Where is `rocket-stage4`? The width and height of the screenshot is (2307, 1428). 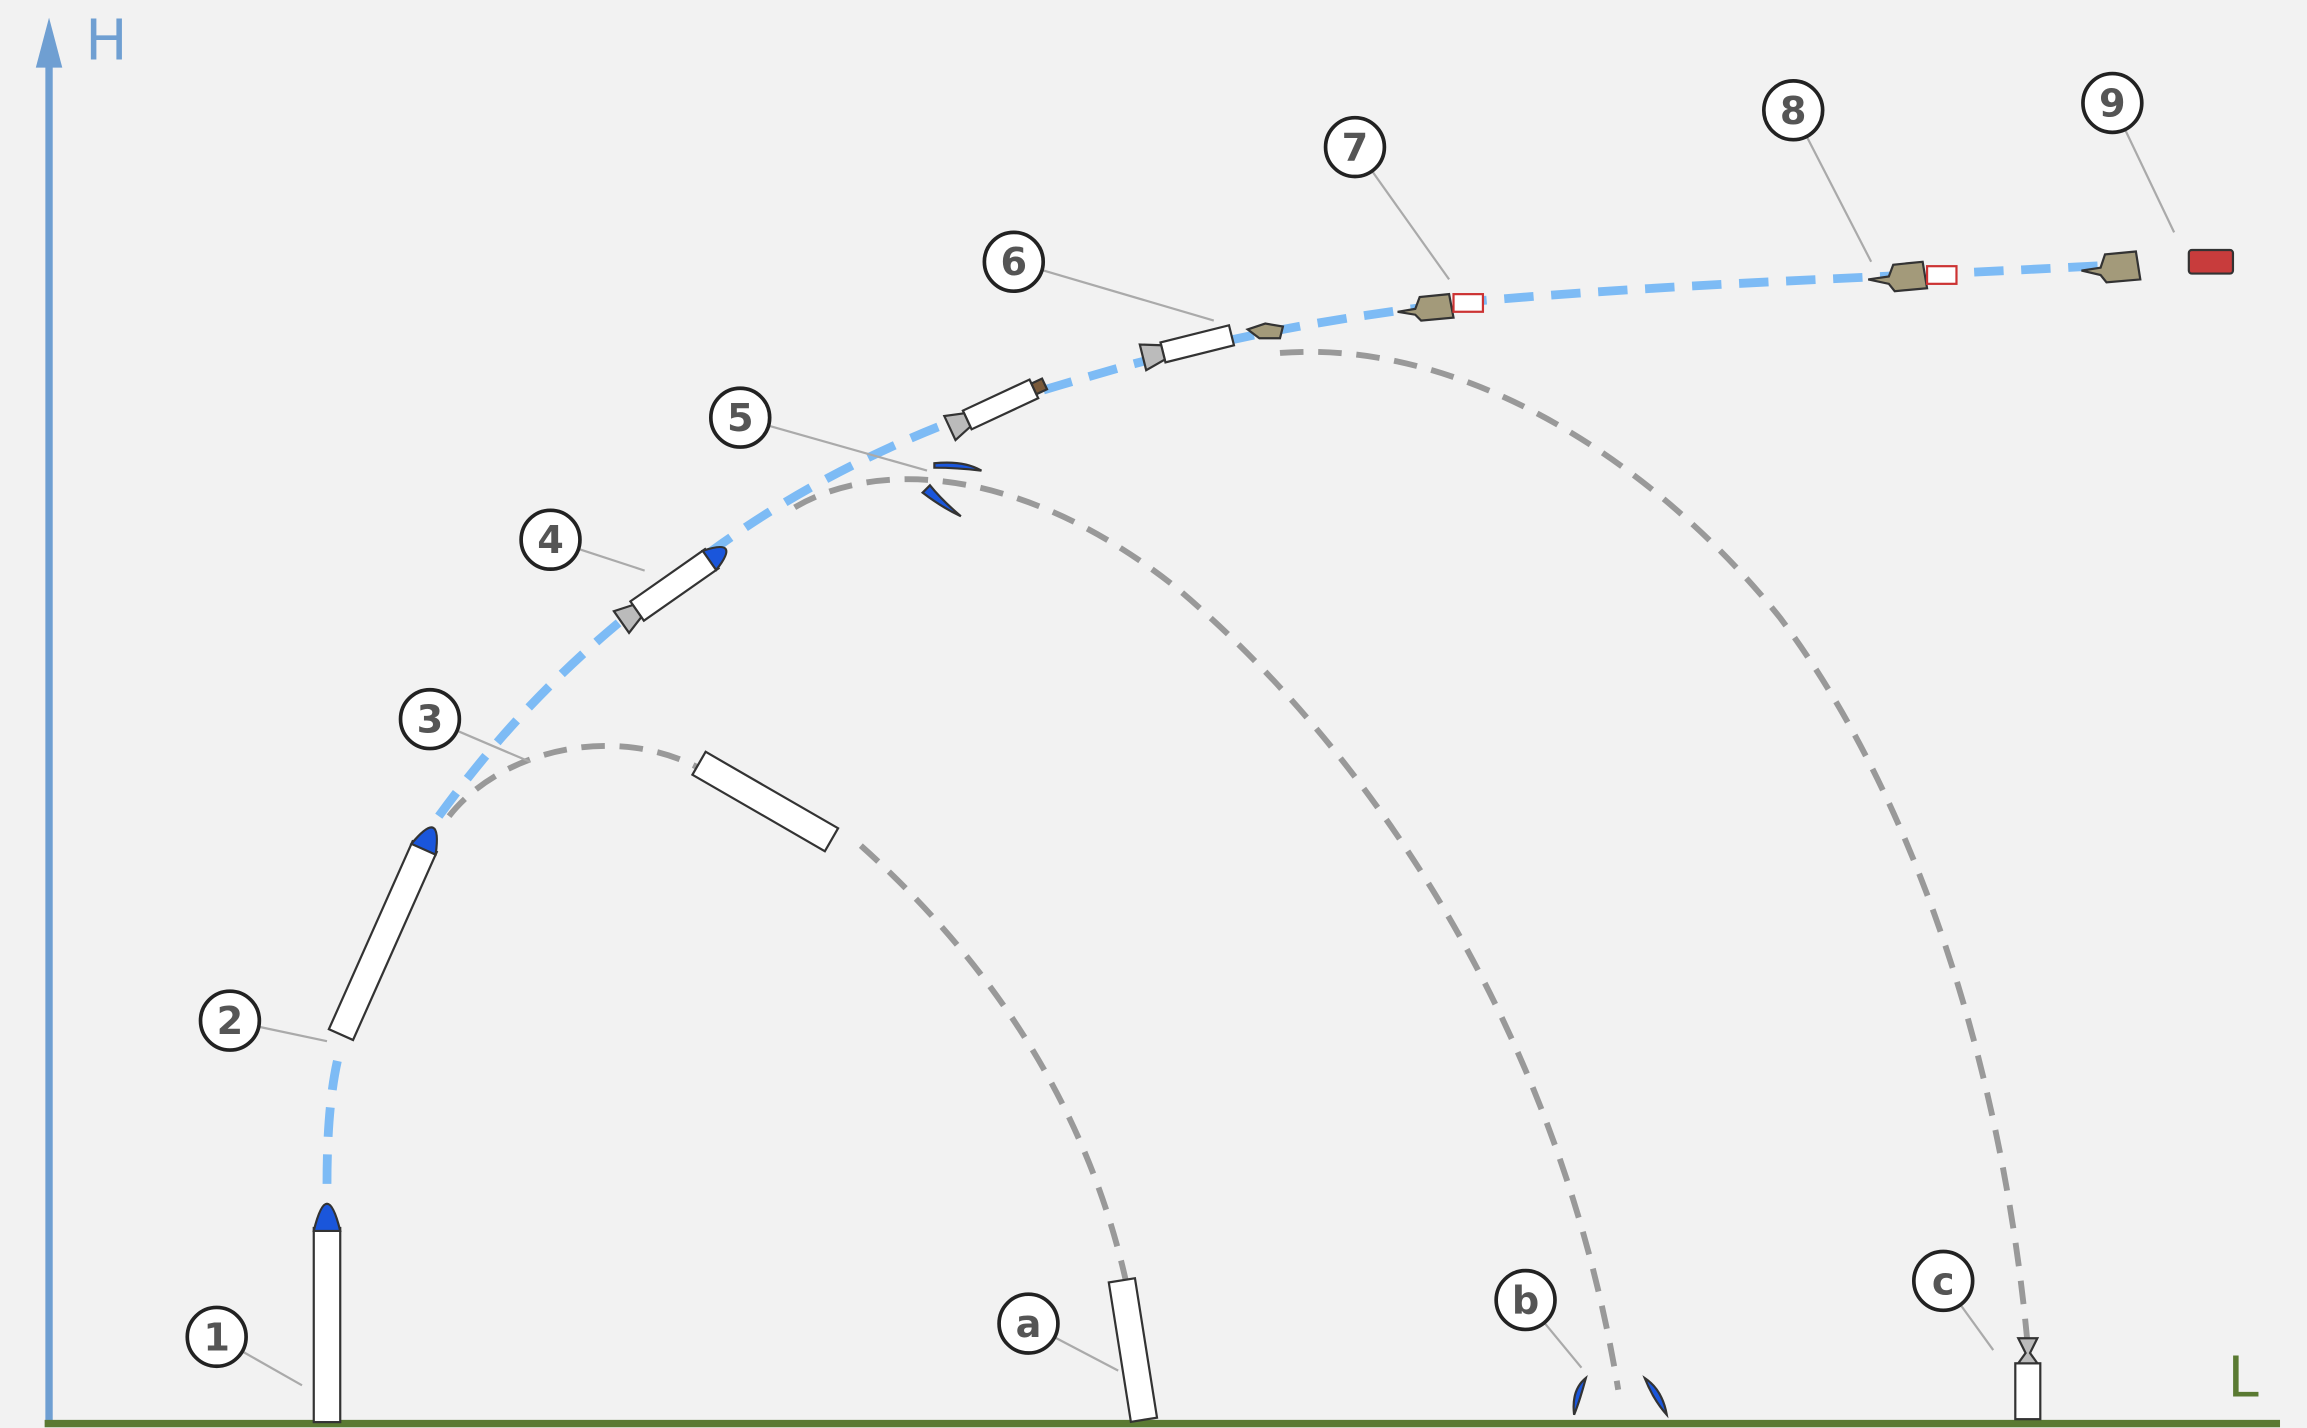
rocket-stage4 is located at coordinates (670, 590).